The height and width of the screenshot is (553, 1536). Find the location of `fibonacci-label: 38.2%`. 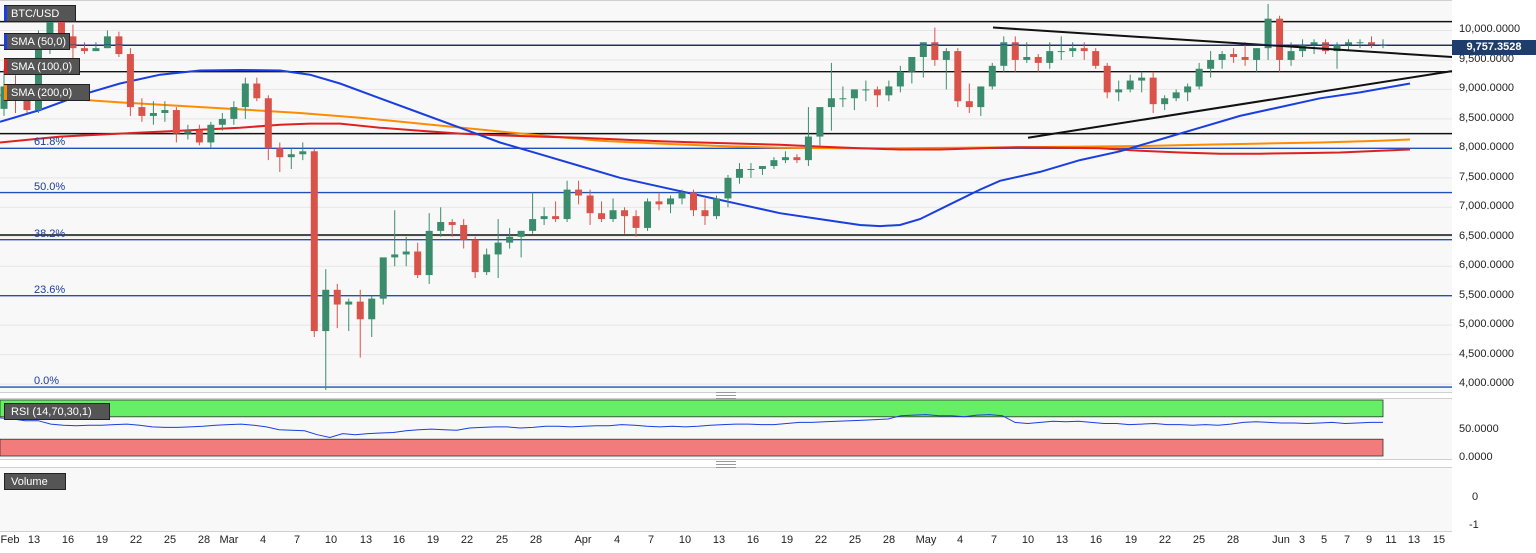

fibonacci-label: 38.2% is located at coordinates (50, 233).